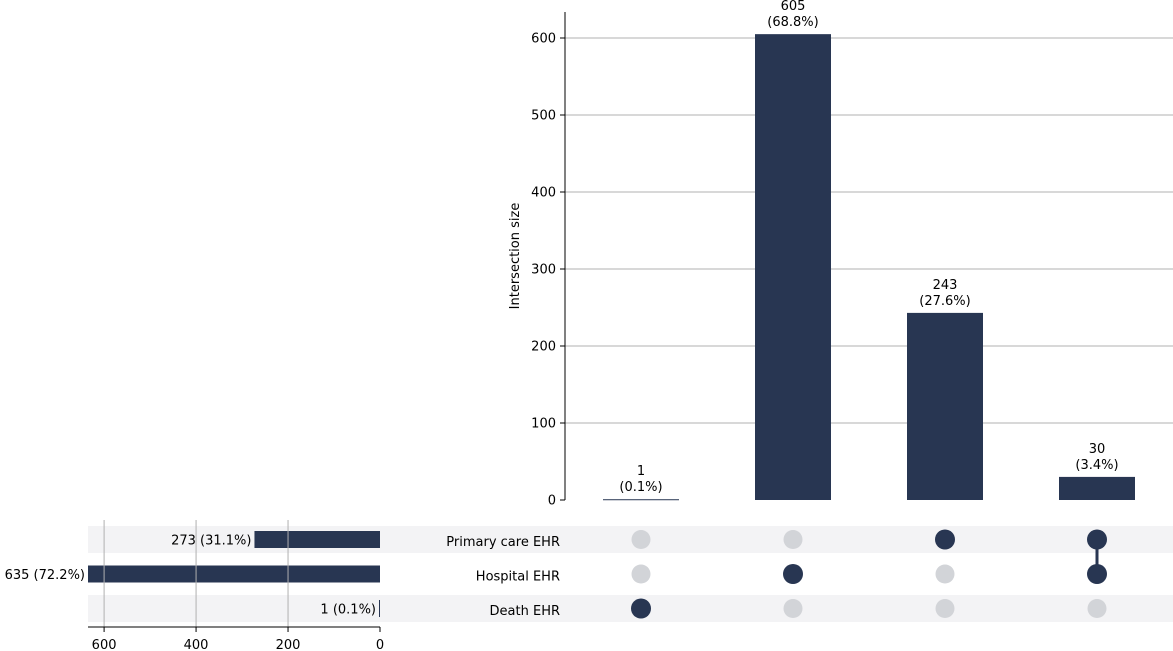 The height and width of the screenshot is (651, 1173). I want to click on set-size-tick-label-3: 0, so click(380, 644).